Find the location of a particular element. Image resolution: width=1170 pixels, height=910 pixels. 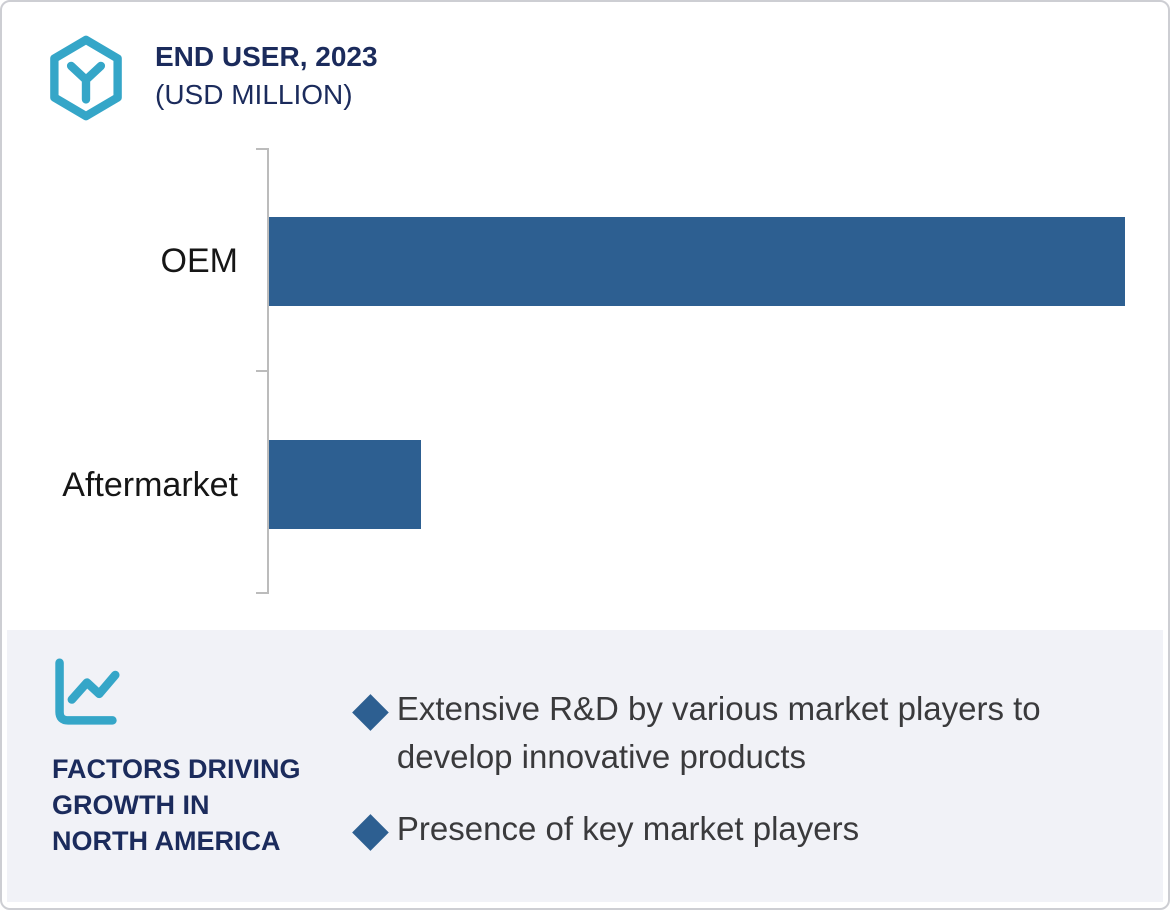

factors-heading-line3: NORTH AMERICA is located at coordinates (166, 841).